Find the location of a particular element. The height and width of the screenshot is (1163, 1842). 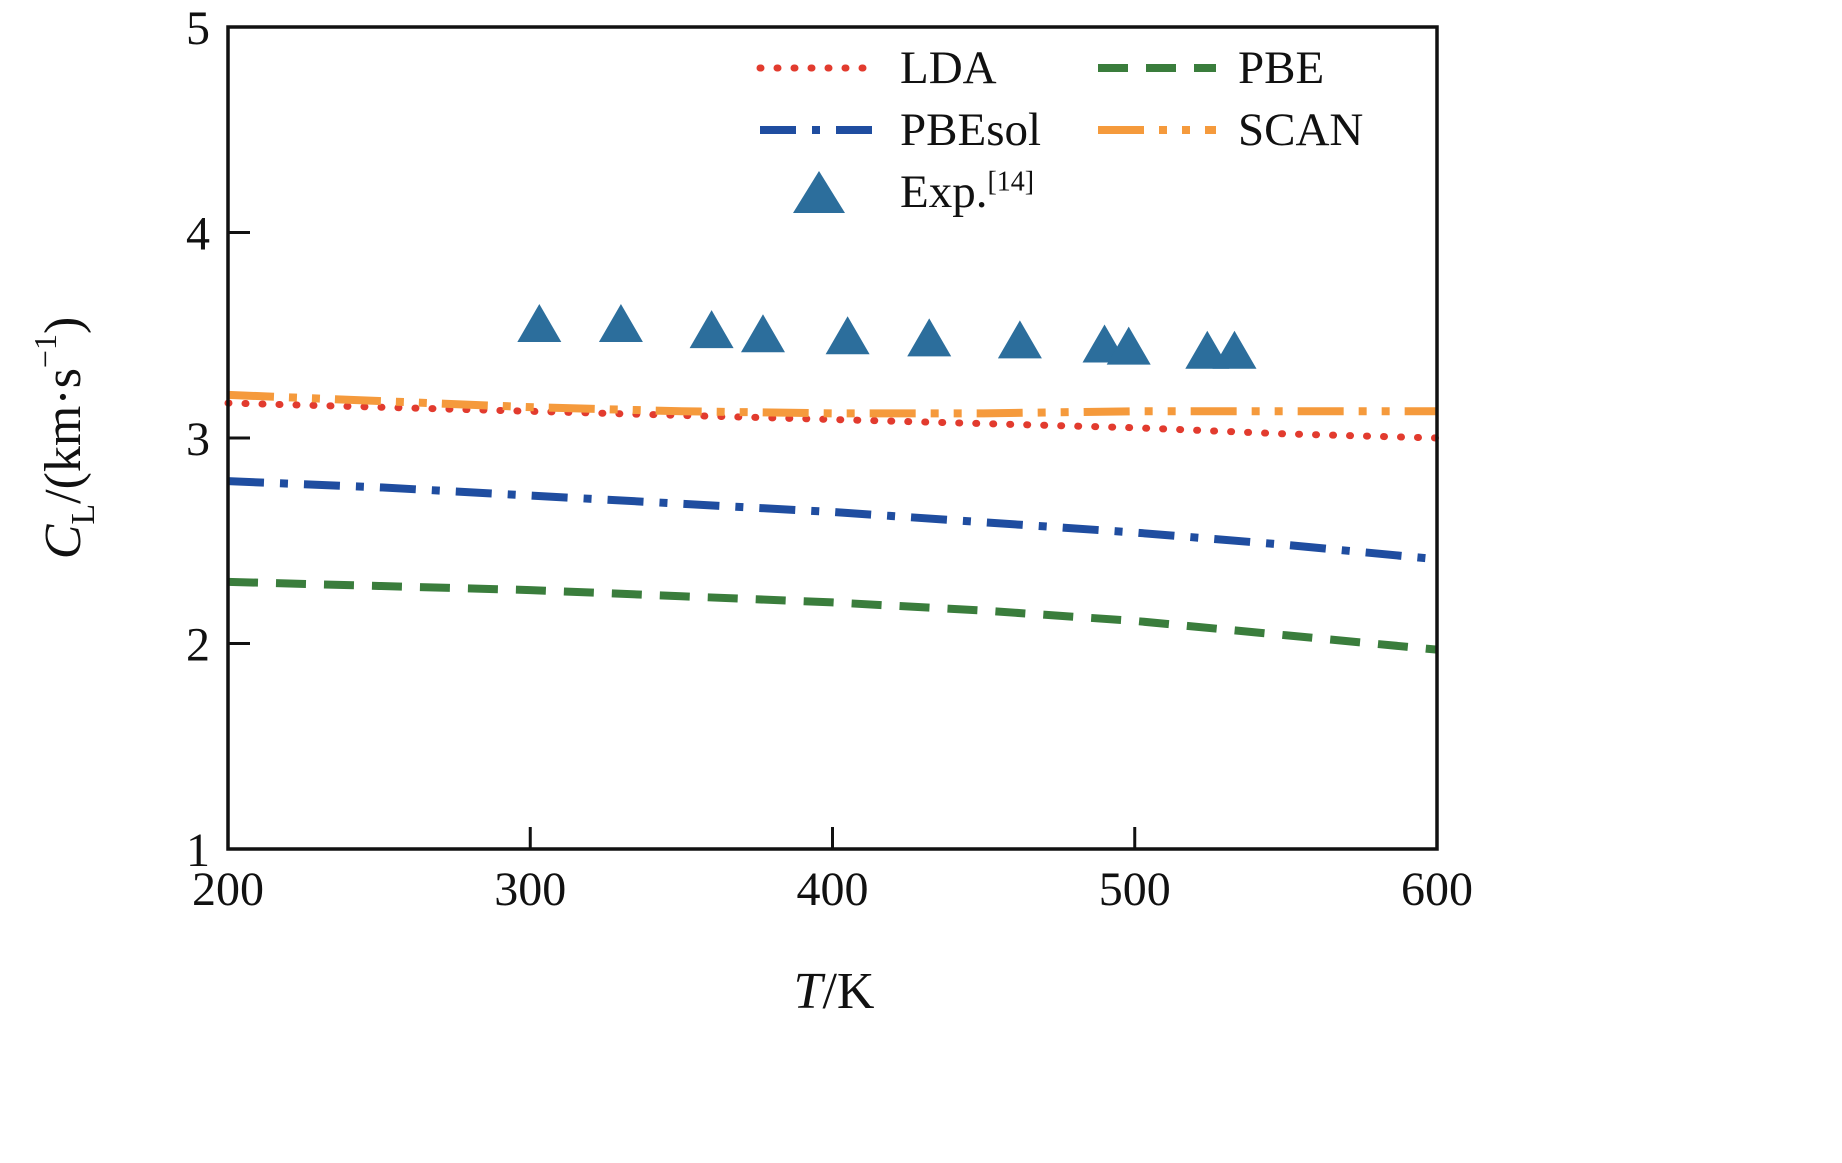

x-tick-label: 500 is located at coordinates (1135, 889).